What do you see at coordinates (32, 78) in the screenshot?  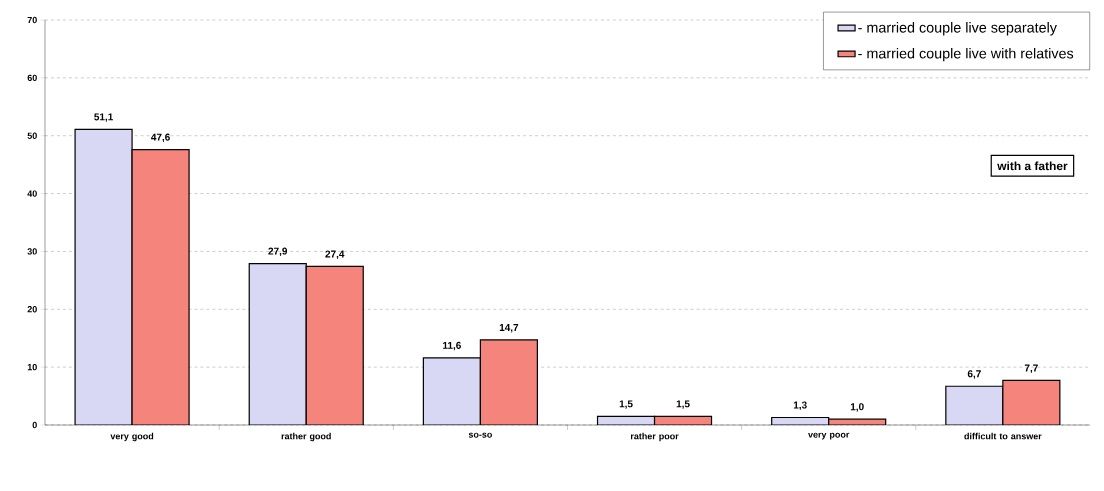 I see `y-tick-label: 60` at bounding box center [32, 78].